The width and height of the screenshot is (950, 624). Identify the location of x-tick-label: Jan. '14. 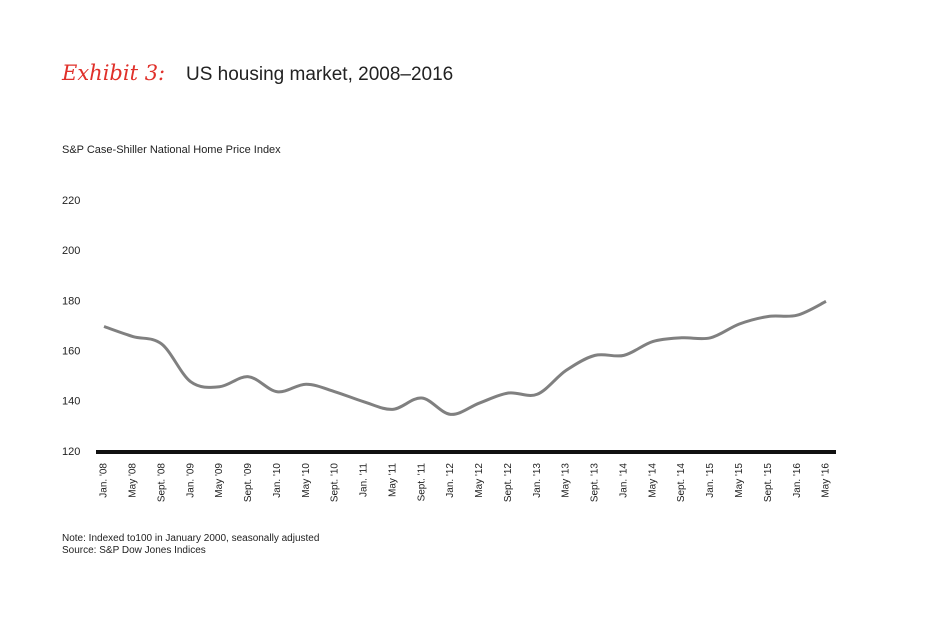
(623, 480).